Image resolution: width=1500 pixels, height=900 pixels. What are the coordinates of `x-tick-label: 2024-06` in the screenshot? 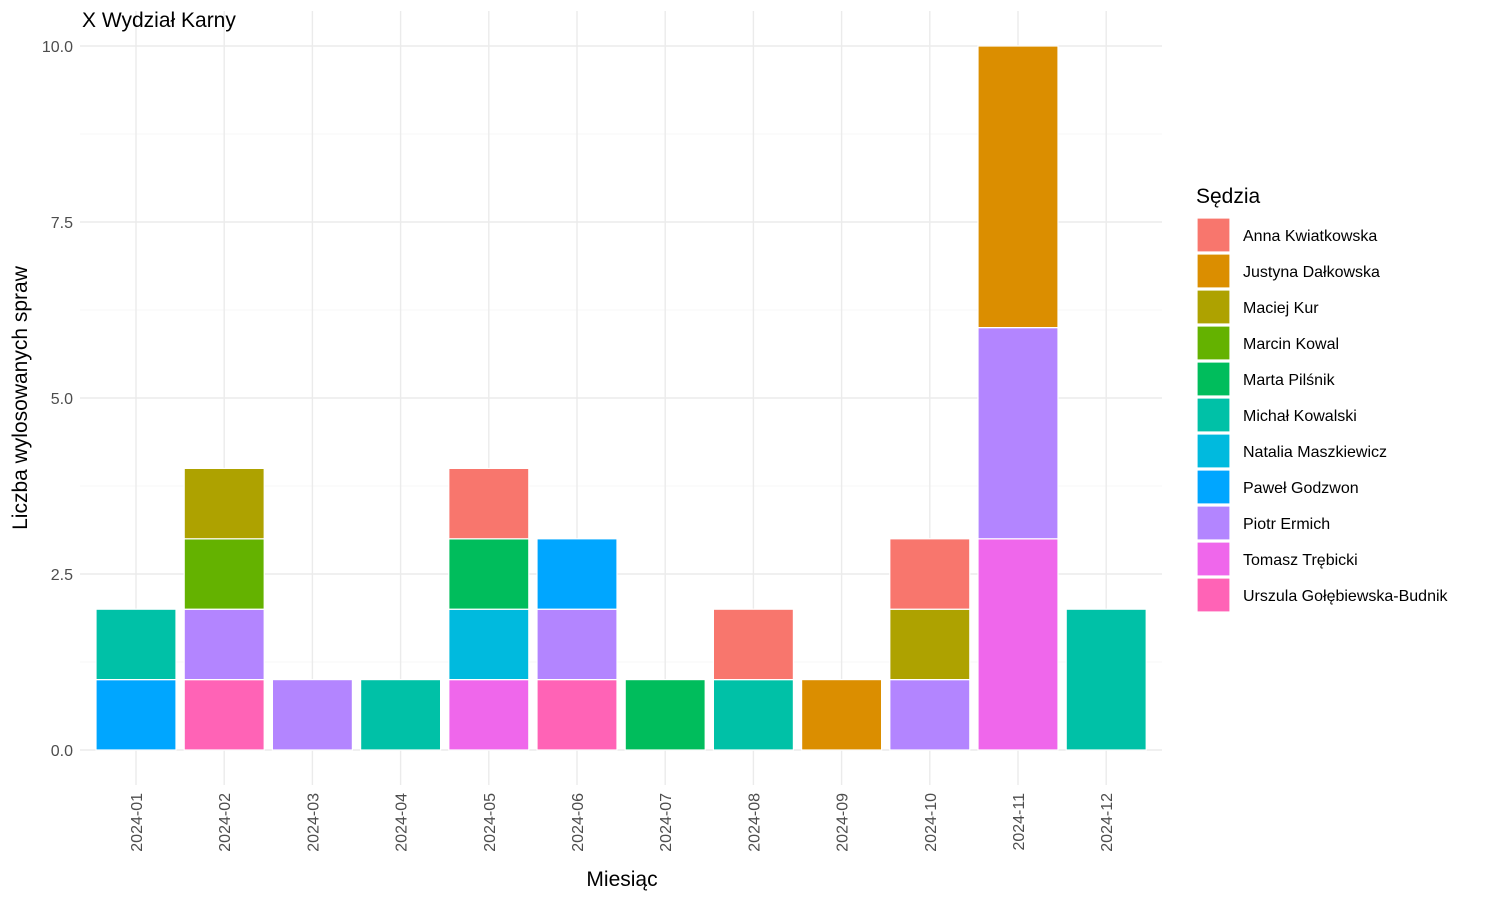 It's located at (578, 822).